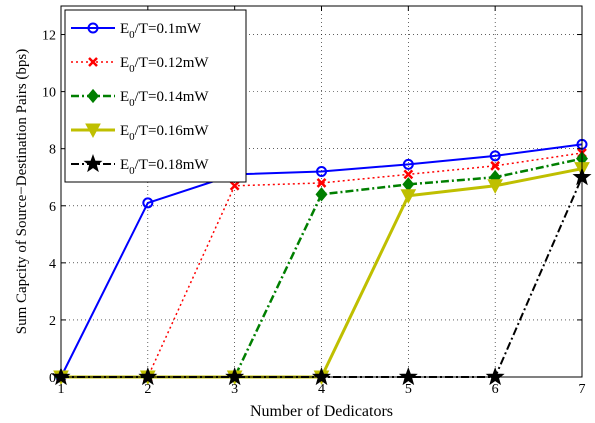  What do you see at coordinates (52, 378) in the screenshot?
I see `y-tick-label: 0` at bounding box center [52, 378].